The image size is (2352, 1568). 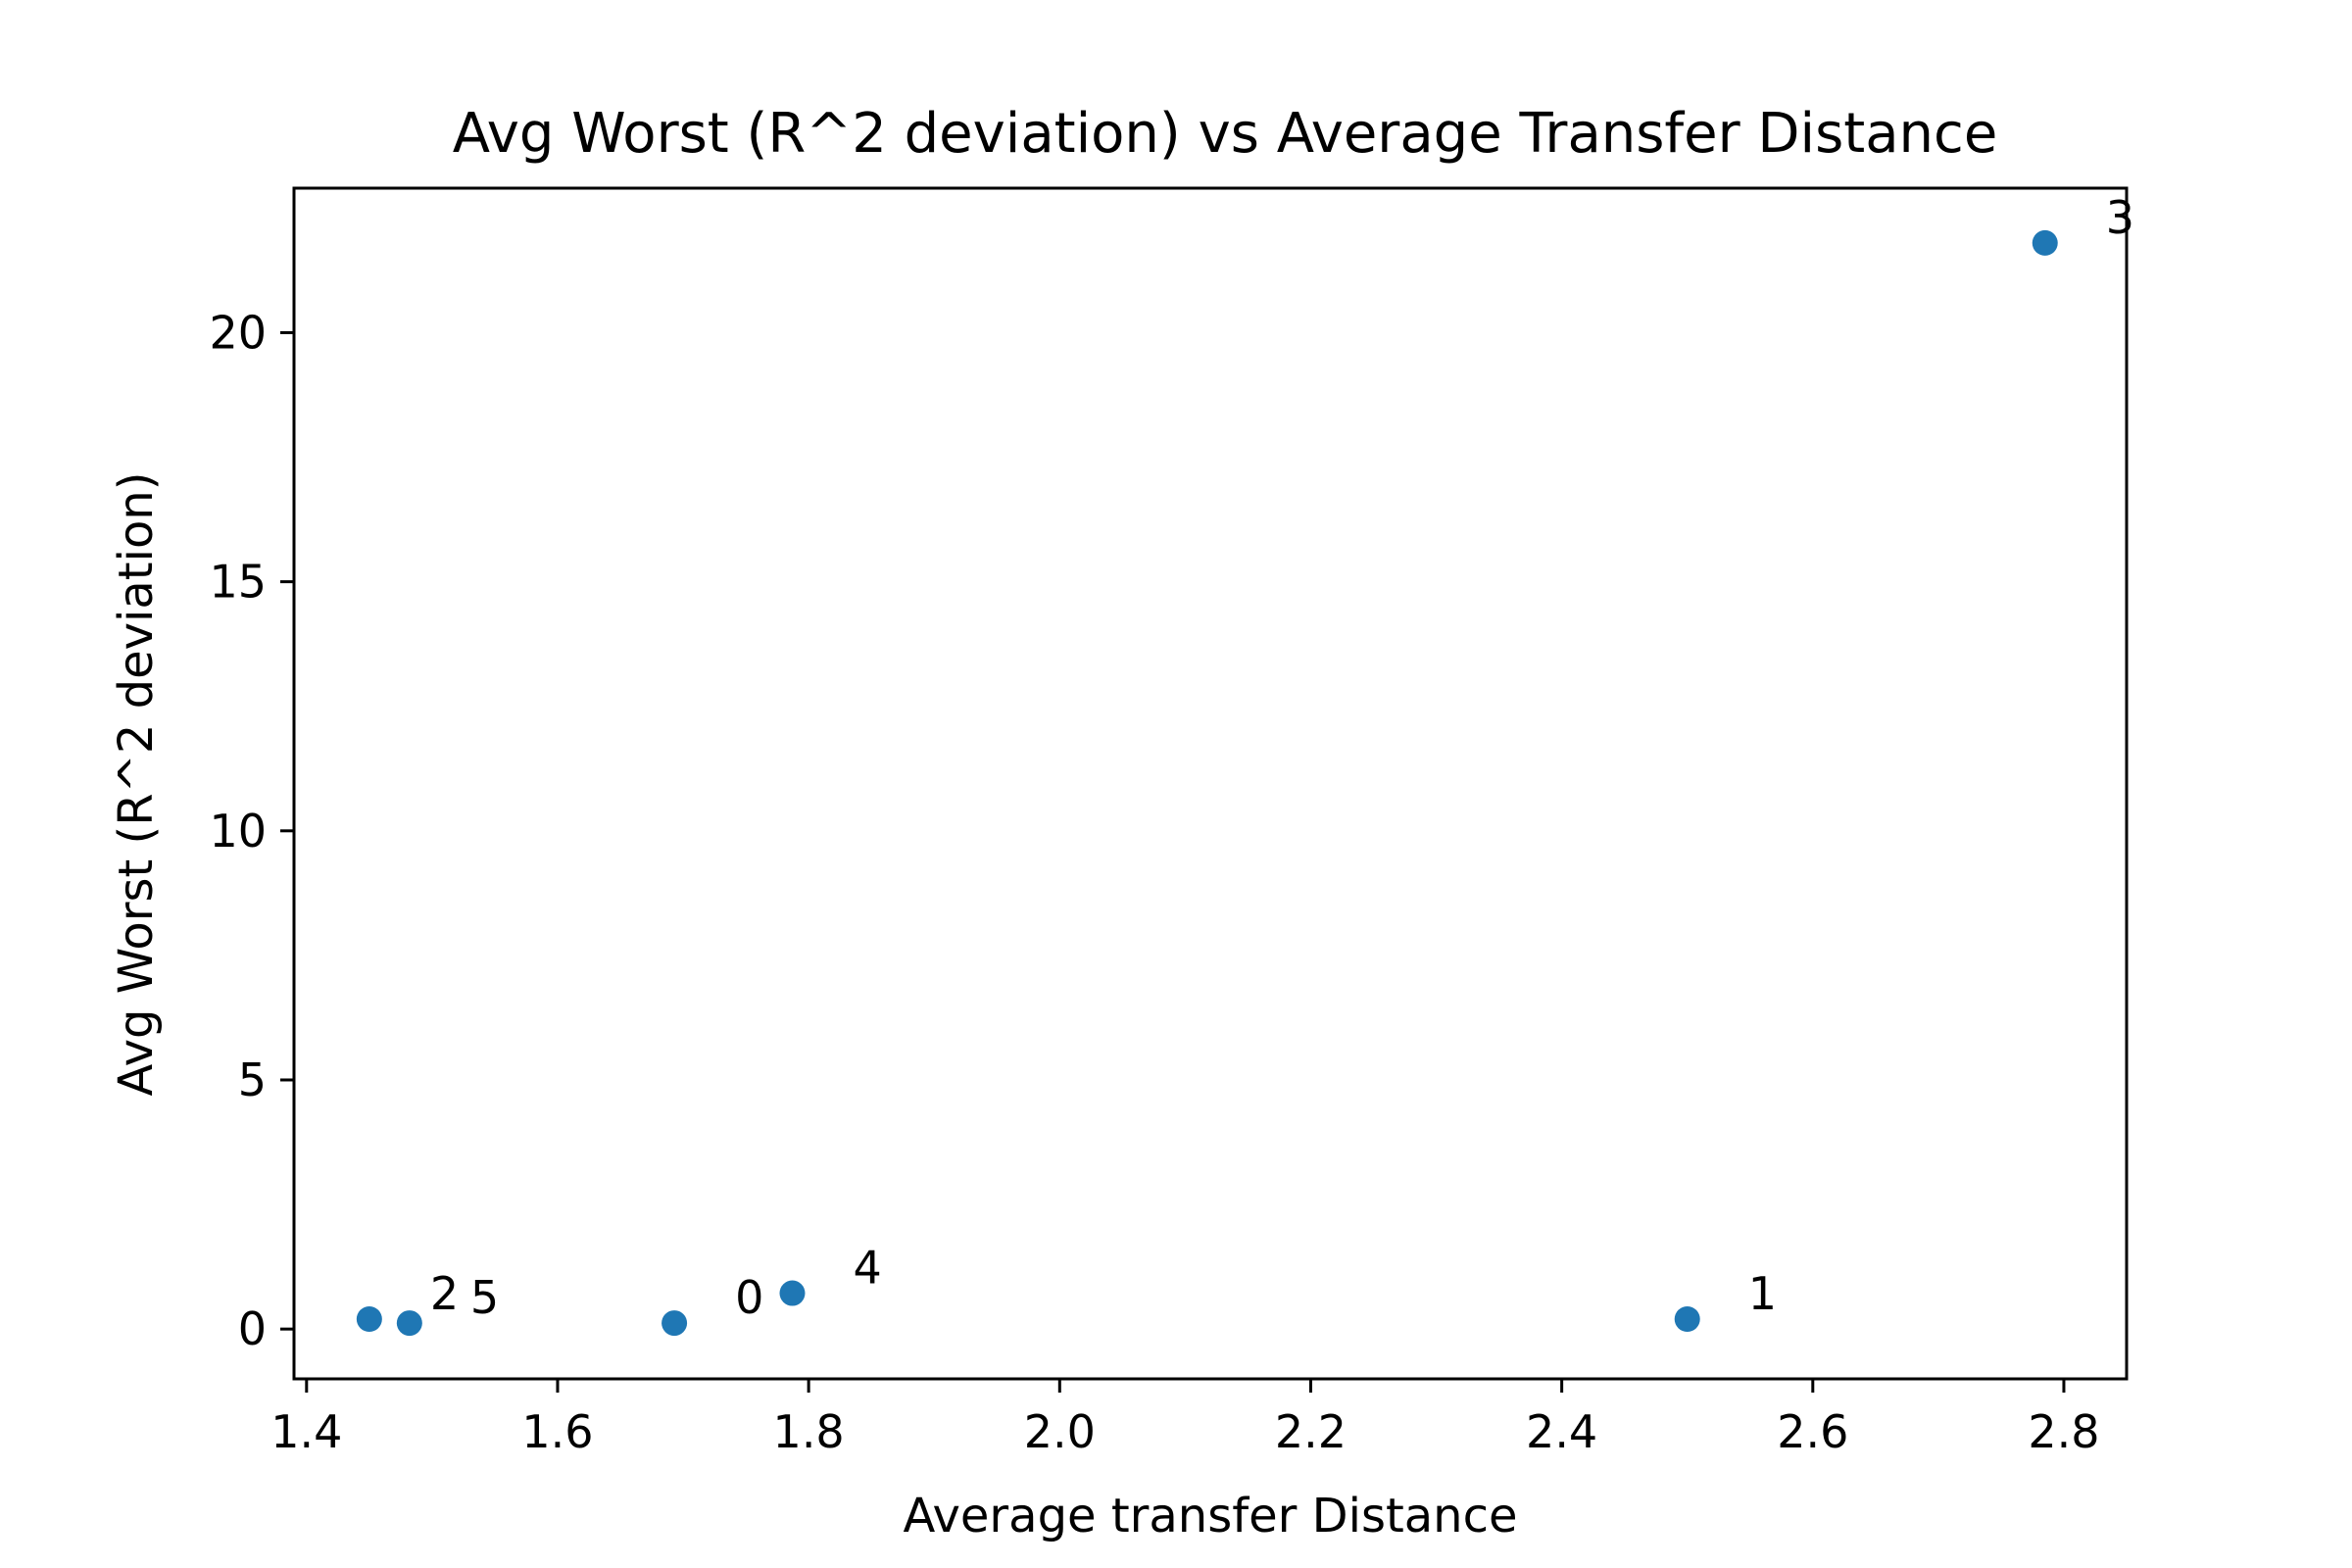 I want to click on x-tick-label: 1.8, so click(x=809, y=1431).